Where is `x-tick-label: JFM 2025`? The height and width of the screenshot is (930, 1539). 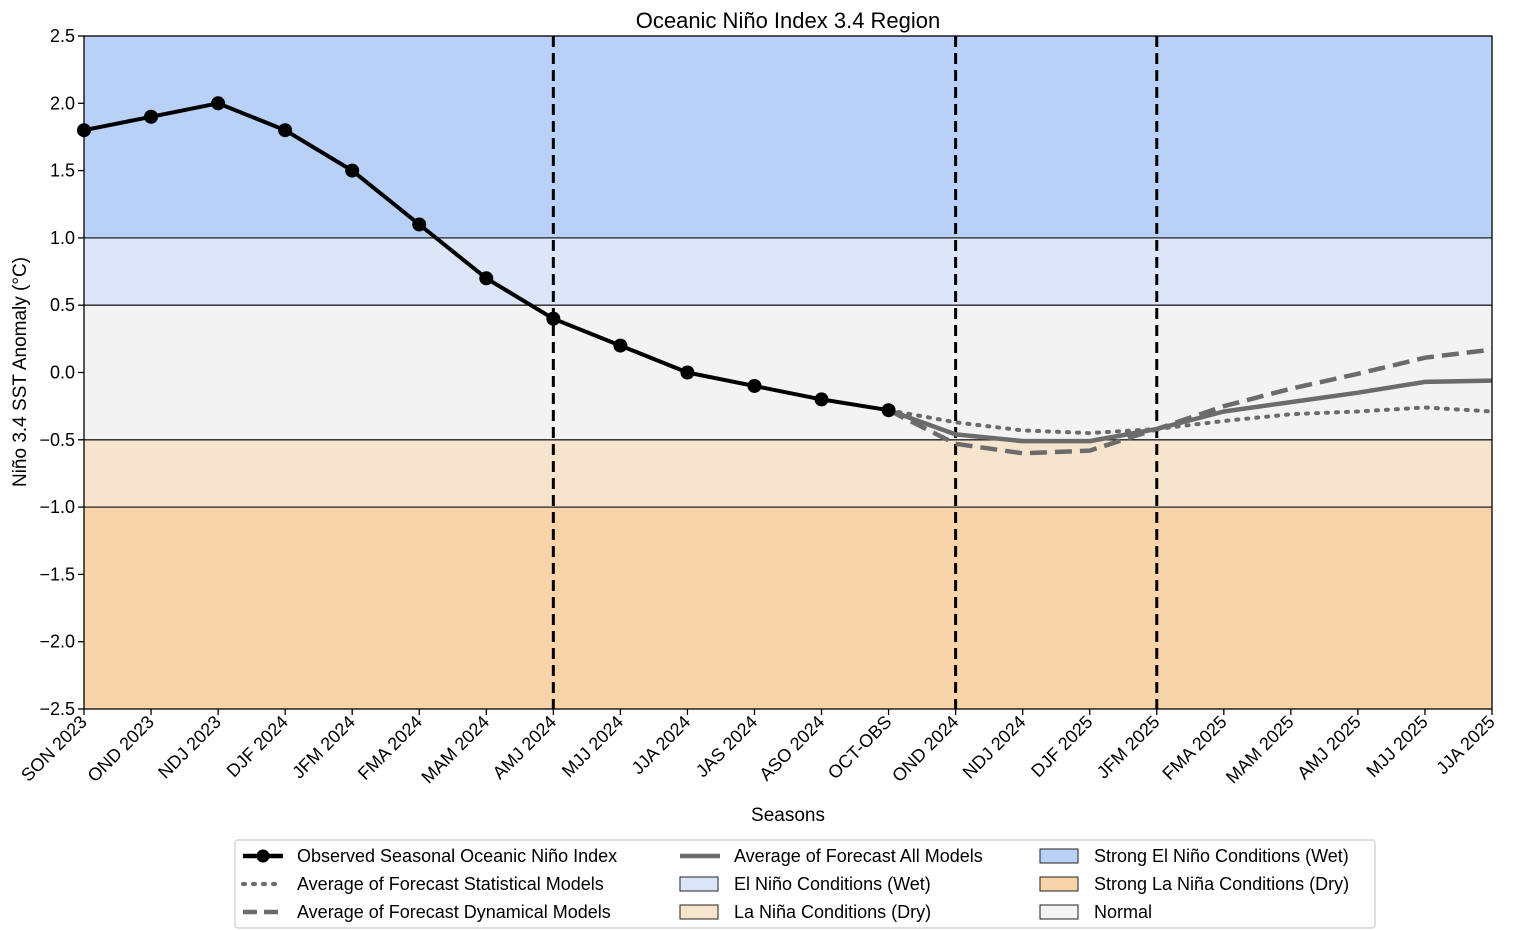
x-tick-label: JFM 2025 is located at coordinates (1128, 747).